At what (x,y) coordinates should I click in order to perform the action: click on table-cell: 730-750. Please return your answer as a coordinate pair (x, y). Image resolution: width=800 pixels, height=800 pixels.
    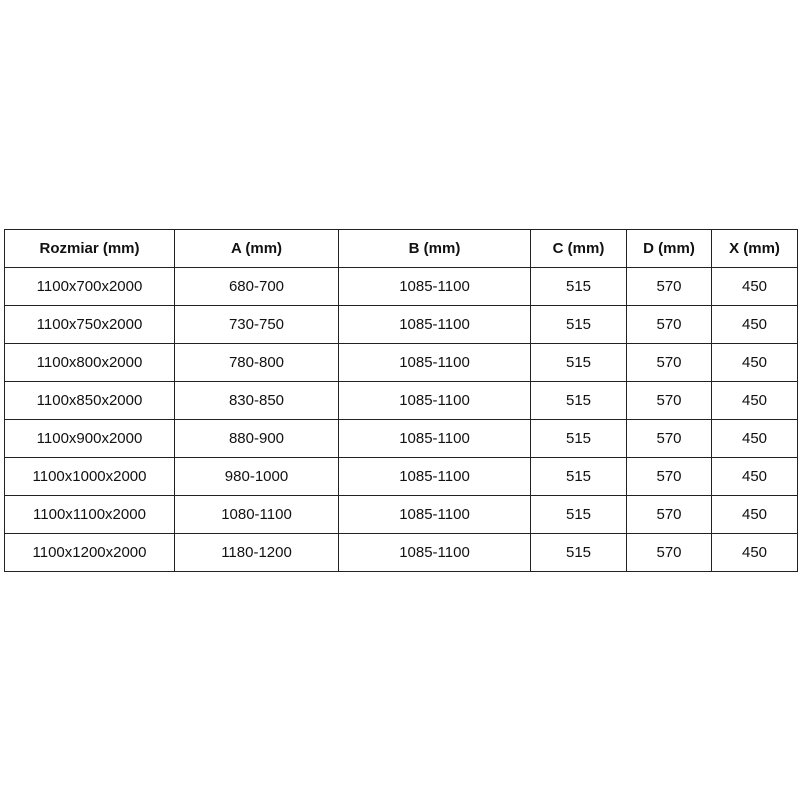
    Looking at the image, I should click on (256, 324).